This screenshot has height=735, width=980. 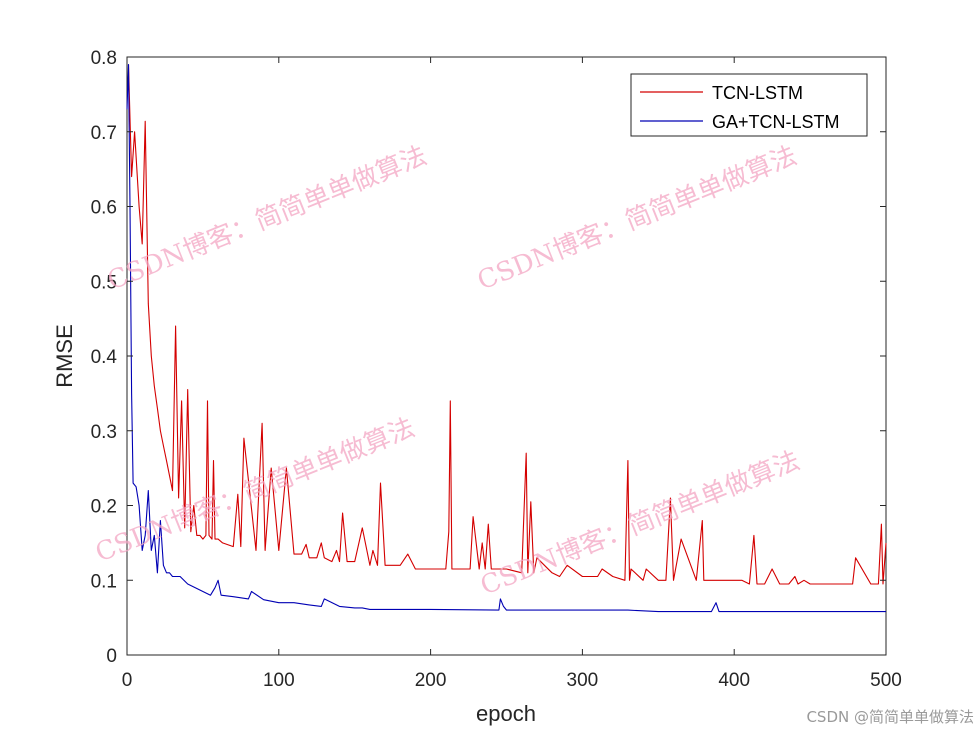 What do you see at coordinates (104, 357) in the screenshot?
I see `y-tick-label: 0.4` at bounding box center [104, 357].